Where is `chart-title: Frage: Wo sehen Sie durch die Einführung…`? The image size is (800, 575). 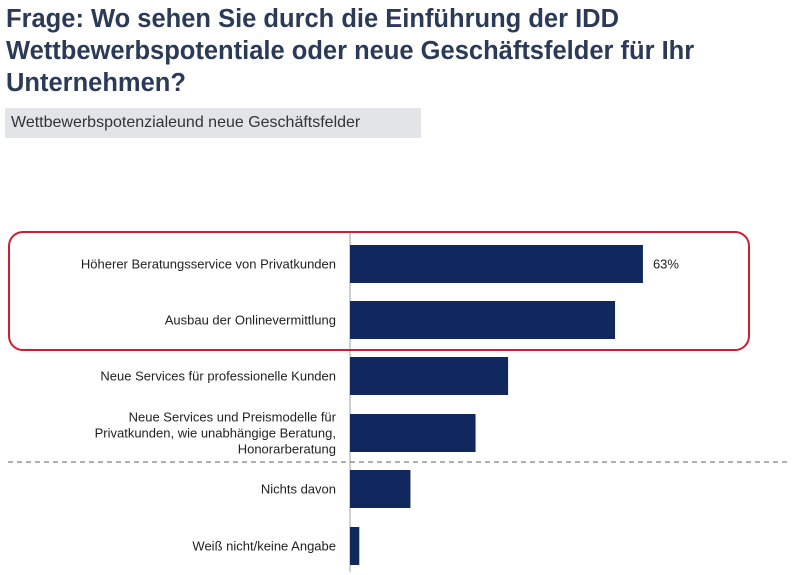
chart-title: Frage: Wo sehen Sie durch die Einführung… is located at coordinates (350, 51).